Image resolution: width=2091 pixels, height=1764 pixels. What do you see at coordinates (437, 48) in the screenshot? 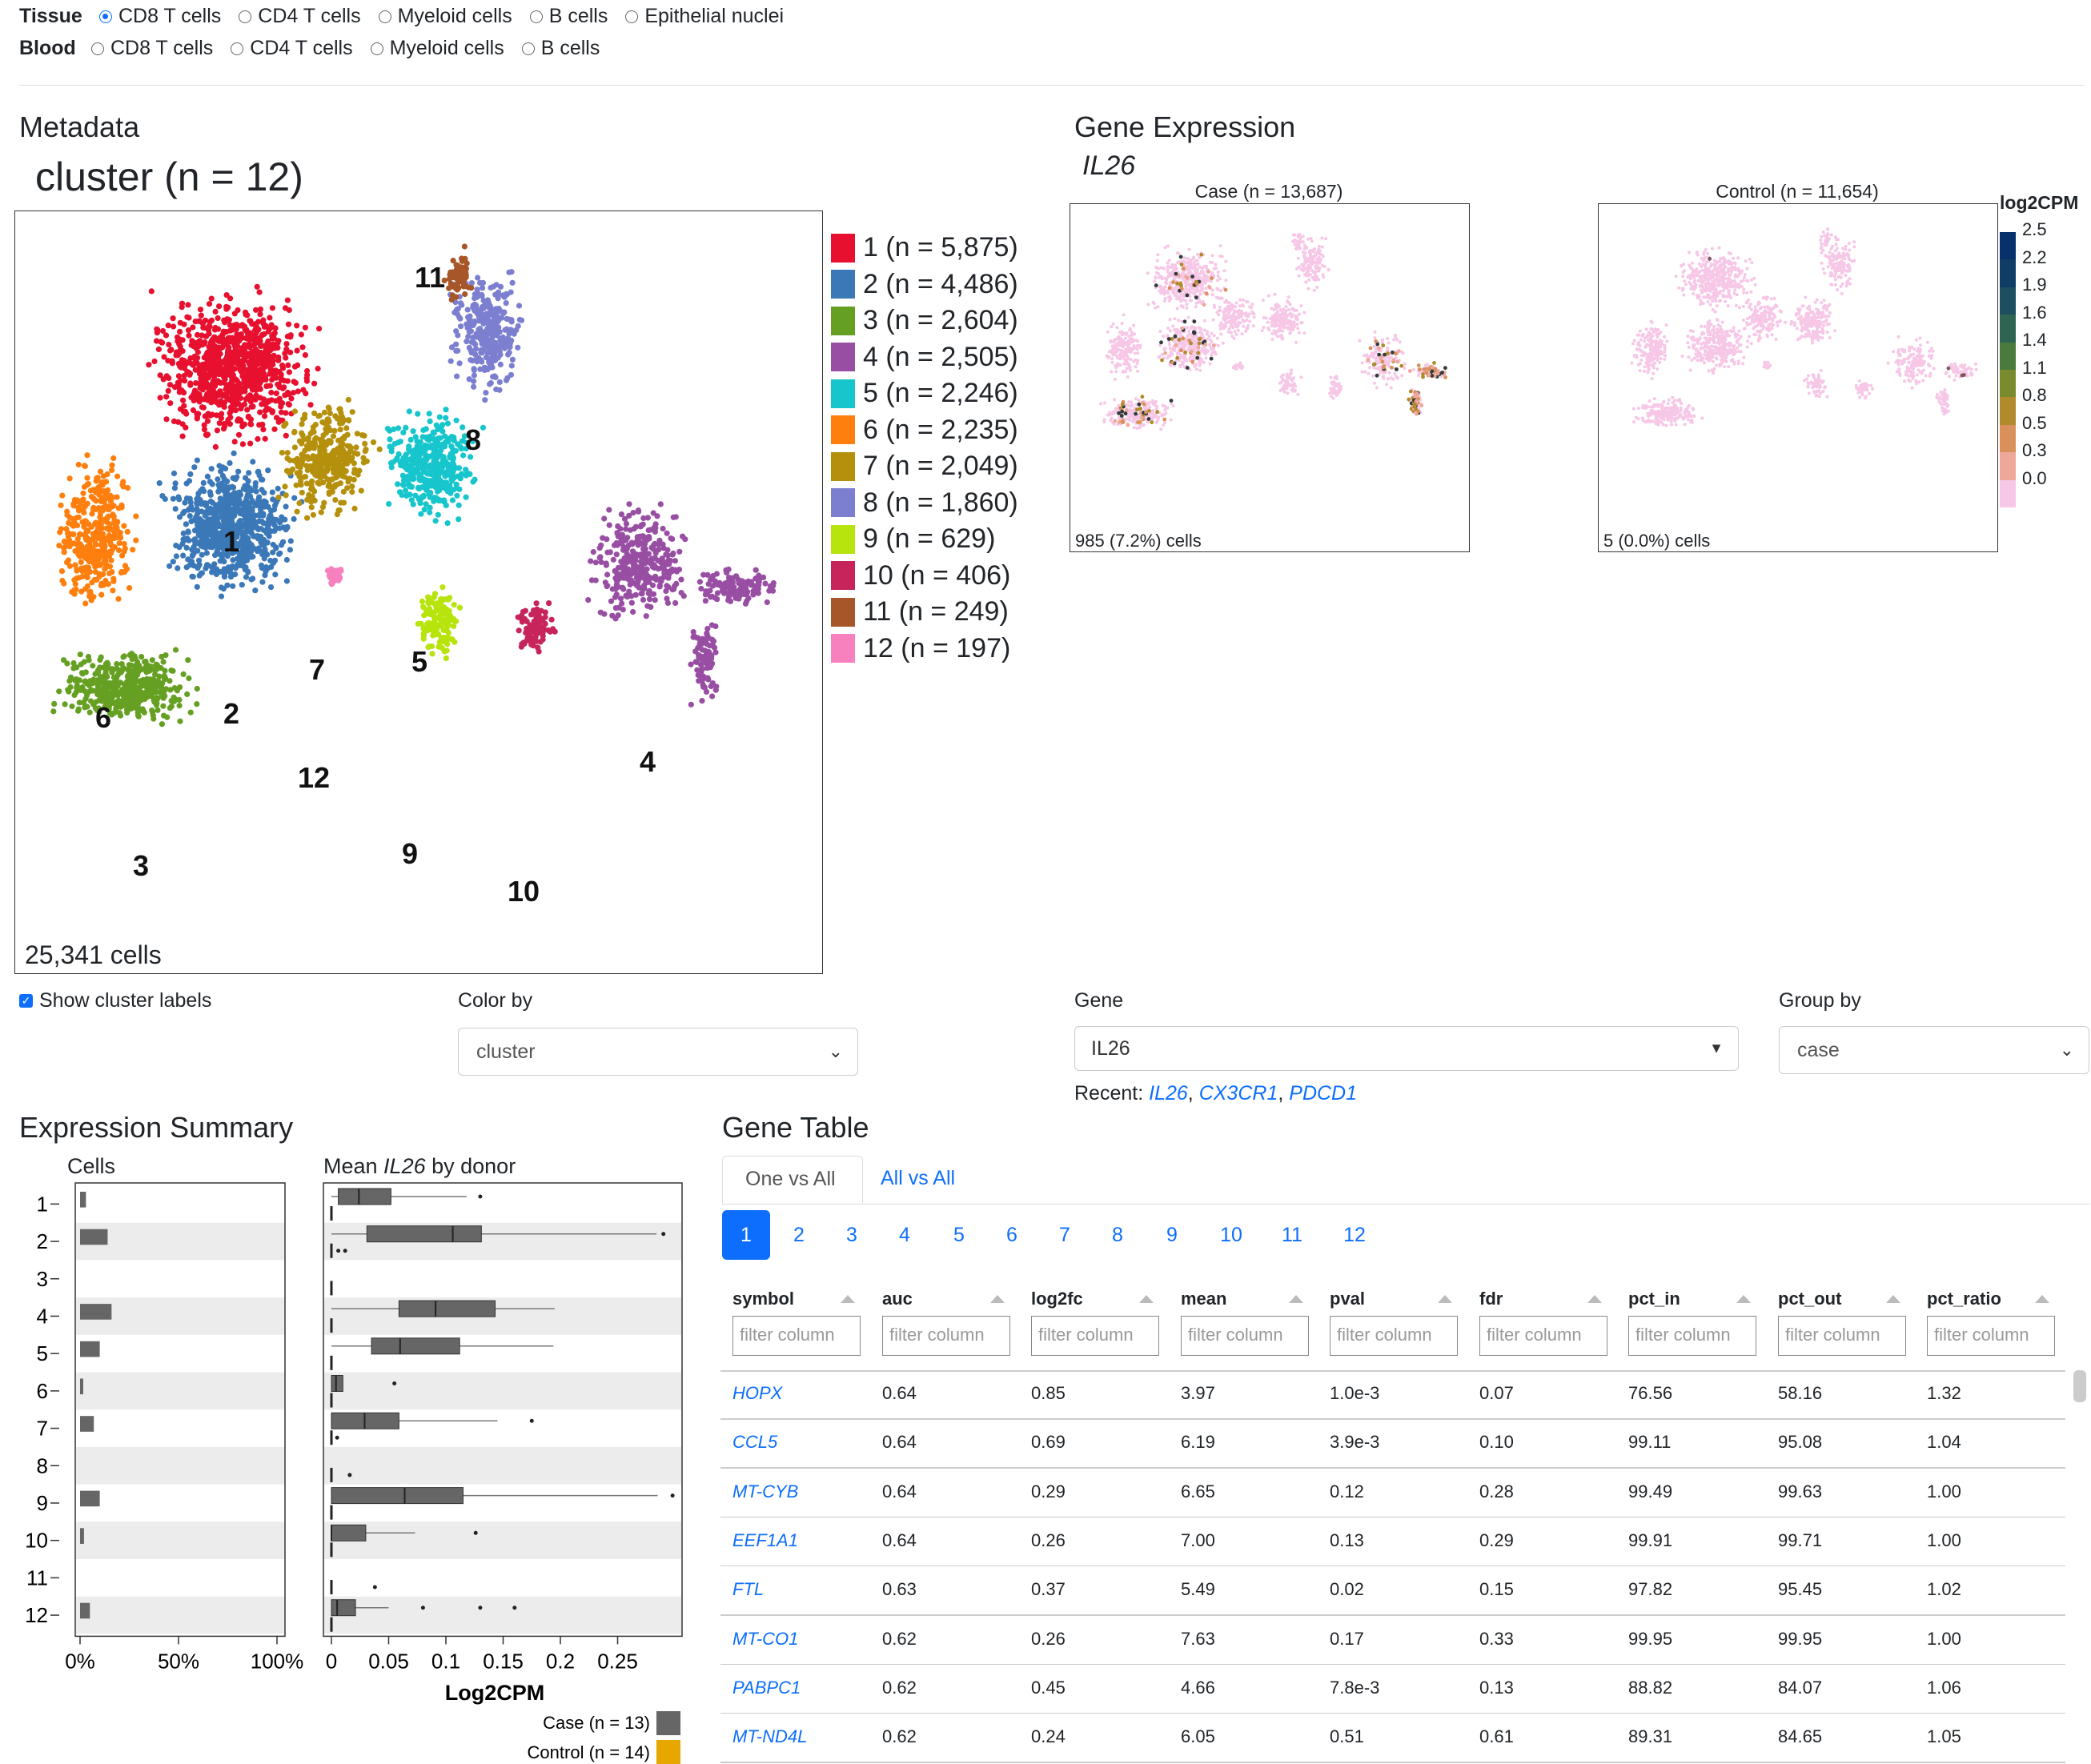
I see `radio-blood-myeloid: Myeloid cells` at bounding box center [437, 48].